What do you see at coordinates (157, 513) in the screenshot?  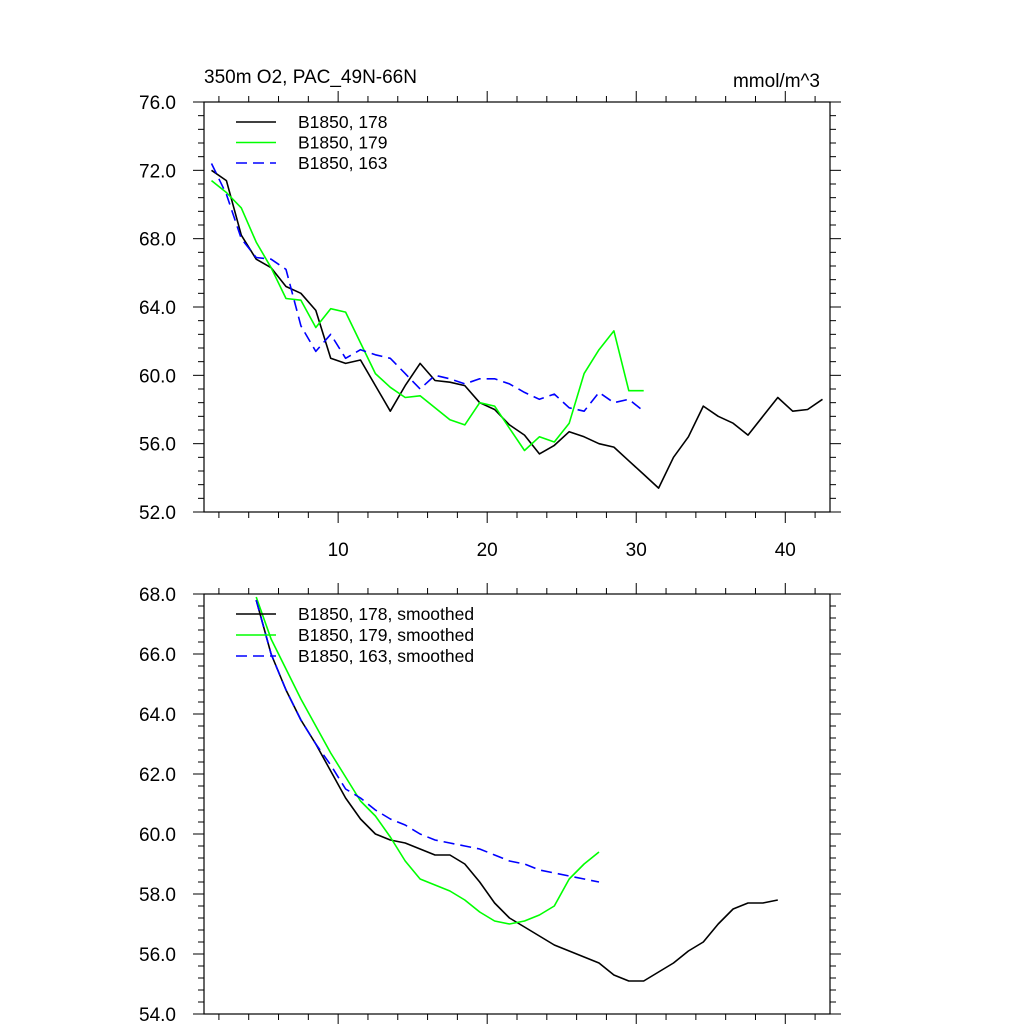 I see `y-tick-label: 52.0` at bounding box center [157, 513].